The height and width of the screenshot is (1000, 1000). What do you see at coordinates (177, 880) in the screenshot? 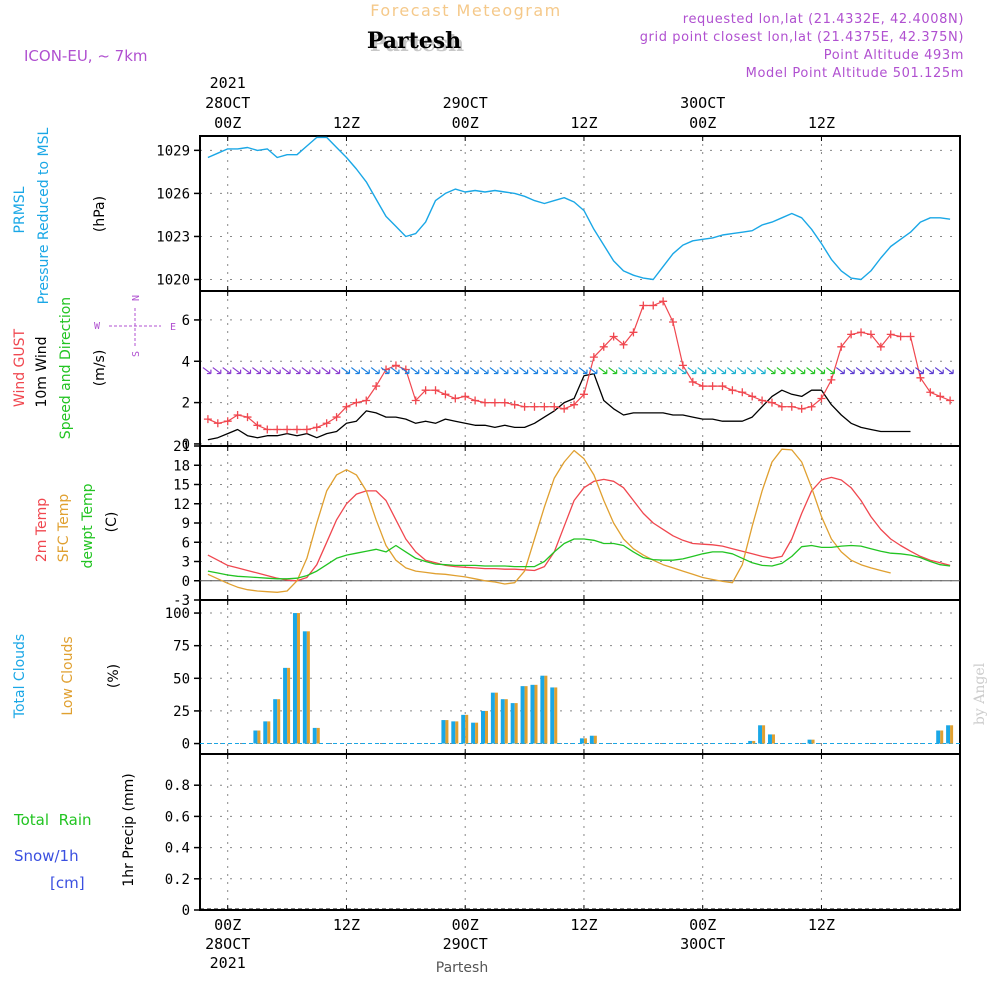
I see `precipitation-ytick-label: 0.2` at bounding box center [177, 880].